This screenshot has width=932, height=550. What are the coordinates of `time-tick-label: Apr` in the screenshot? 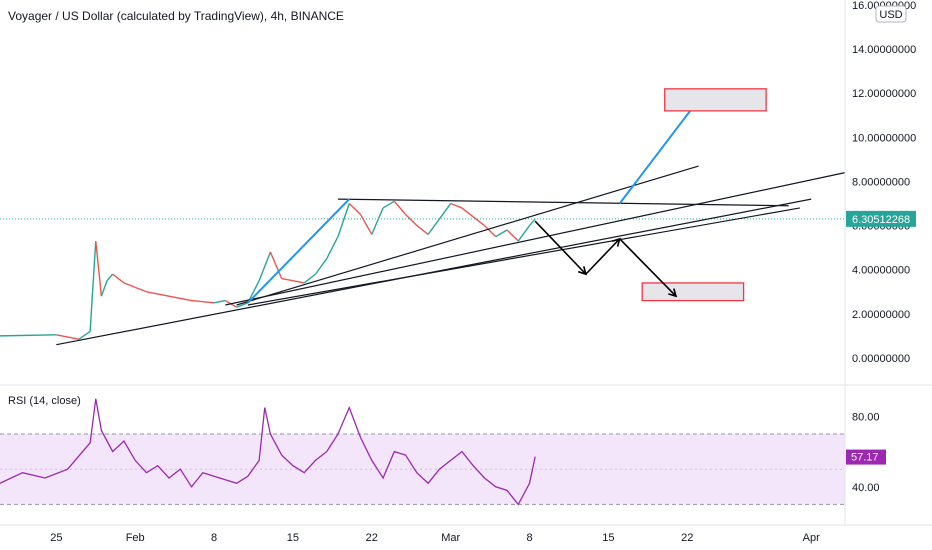 It's located at (811, 538).